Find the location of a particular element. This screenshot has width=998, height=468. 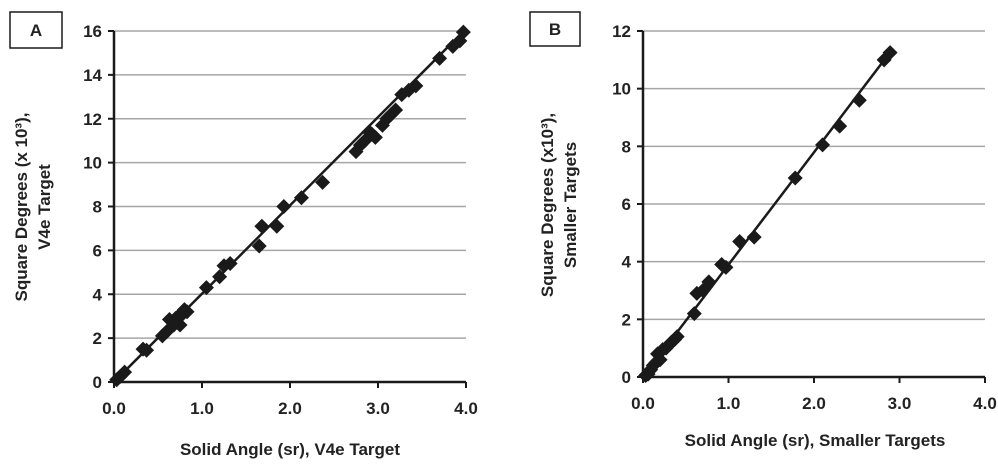

y-tick-label-b-5: 10 is located at coordinates (621, 89).